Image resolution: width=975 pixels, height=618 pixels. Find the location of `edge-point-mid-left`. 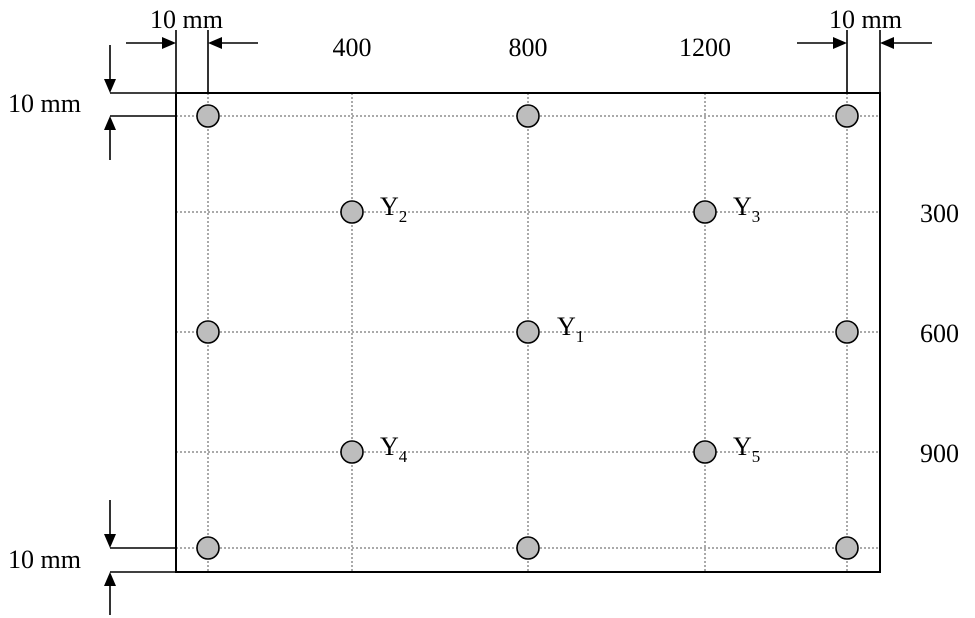

edge-point-mid-left is located at coordinates (208, 332).